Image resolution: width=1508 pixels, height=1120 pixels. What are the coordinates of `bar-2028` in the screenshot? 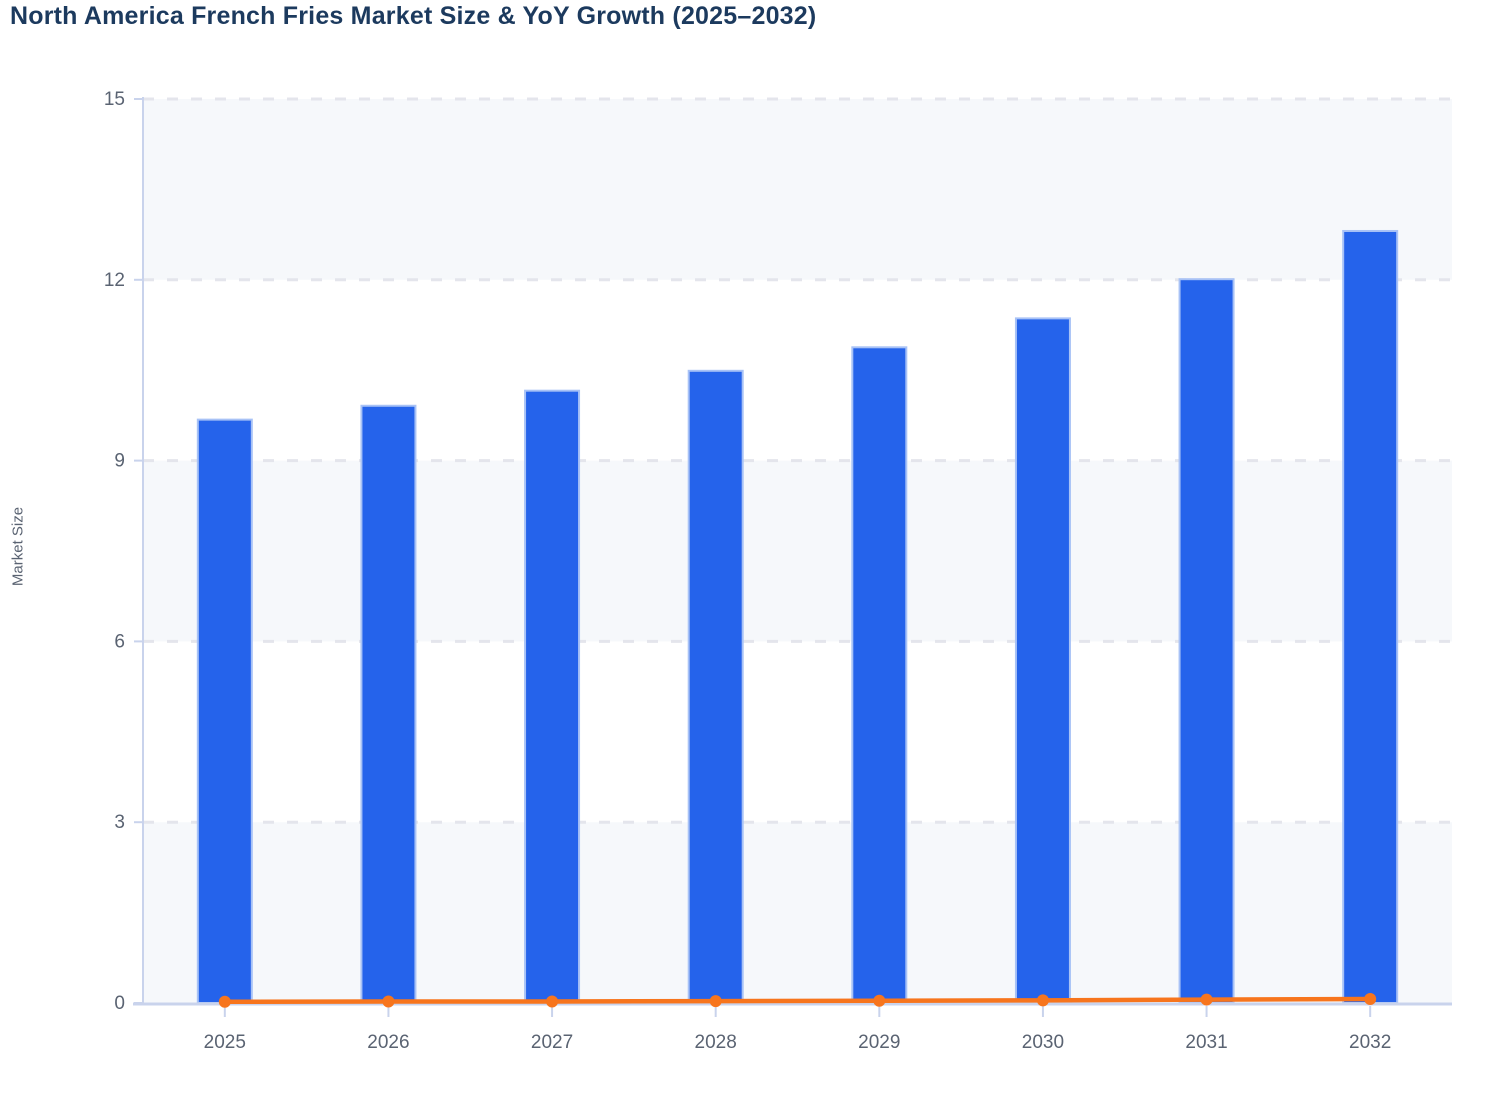 It's located at (715, 686).